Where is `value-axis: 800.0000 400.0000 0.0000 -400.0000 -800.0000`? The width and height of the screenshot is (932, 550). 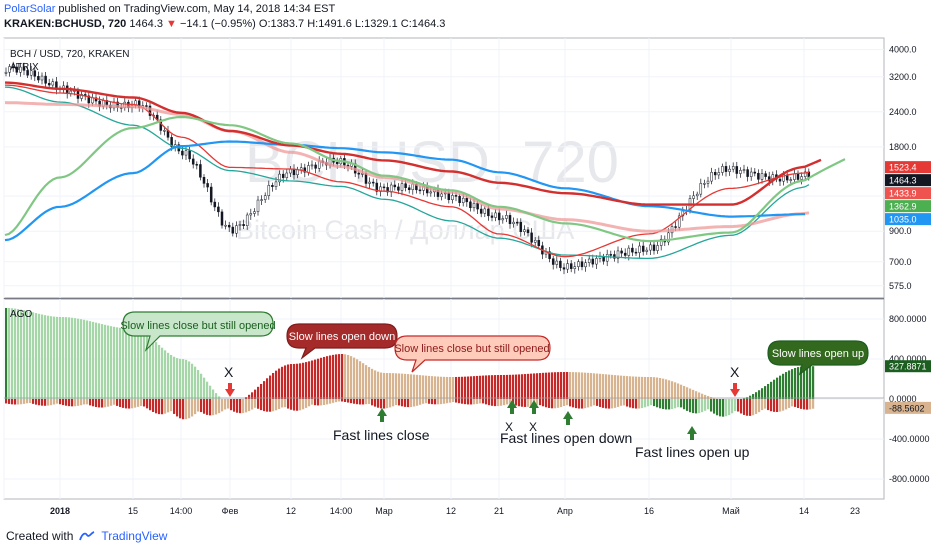 value-axis: 800.0000 400.0000 0.0000 -400.0000 -800.0000 is located at coordinates (909, 399).